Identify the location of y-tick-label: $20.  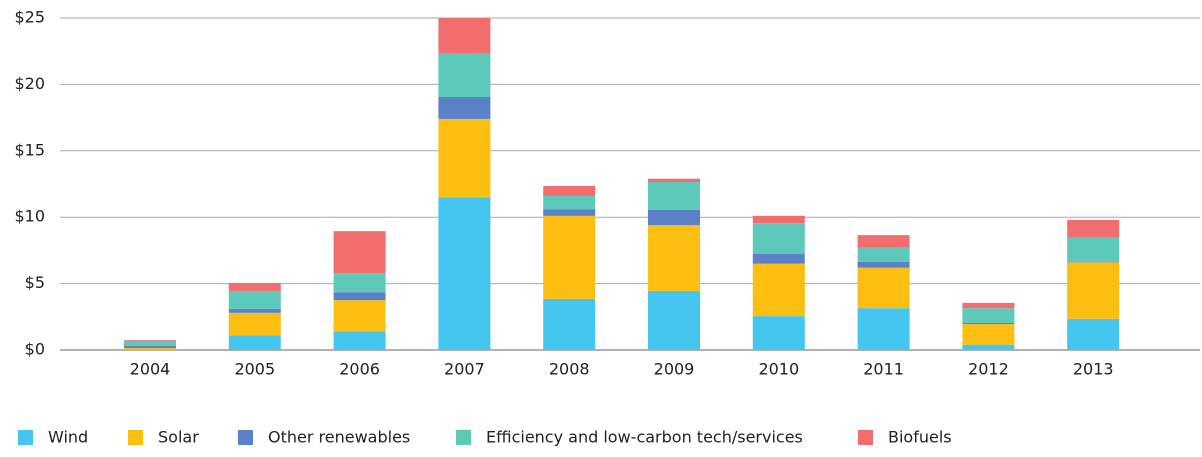
(29, 83).